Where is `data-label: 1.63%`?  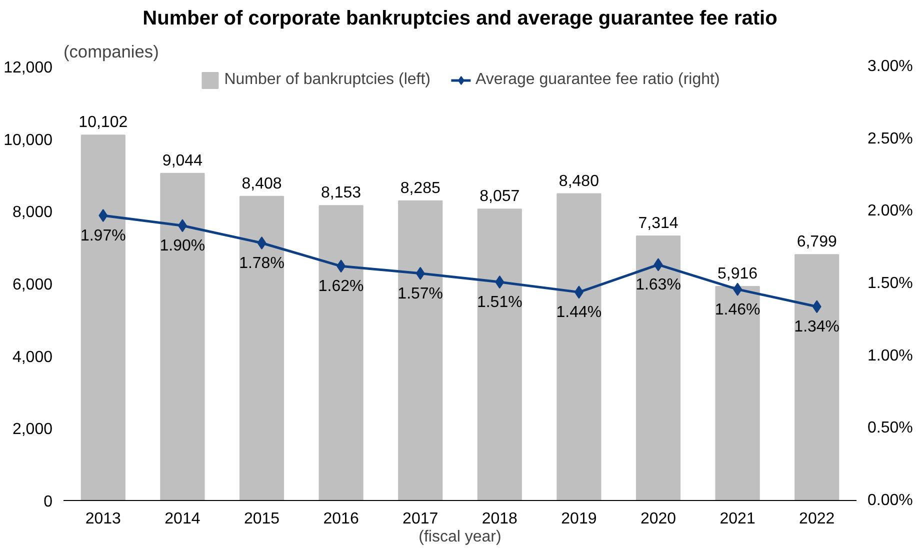
data-label: 1.63% is located at coordinates (658, 285).